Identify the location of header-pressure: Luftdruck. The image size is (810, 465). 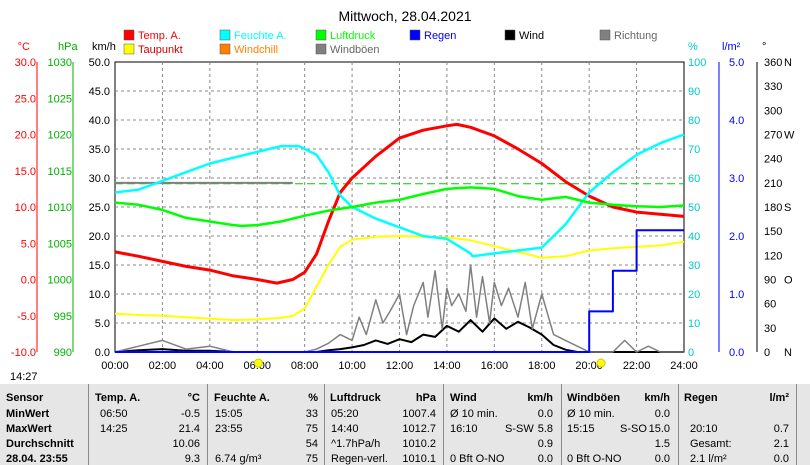
(355, 398).